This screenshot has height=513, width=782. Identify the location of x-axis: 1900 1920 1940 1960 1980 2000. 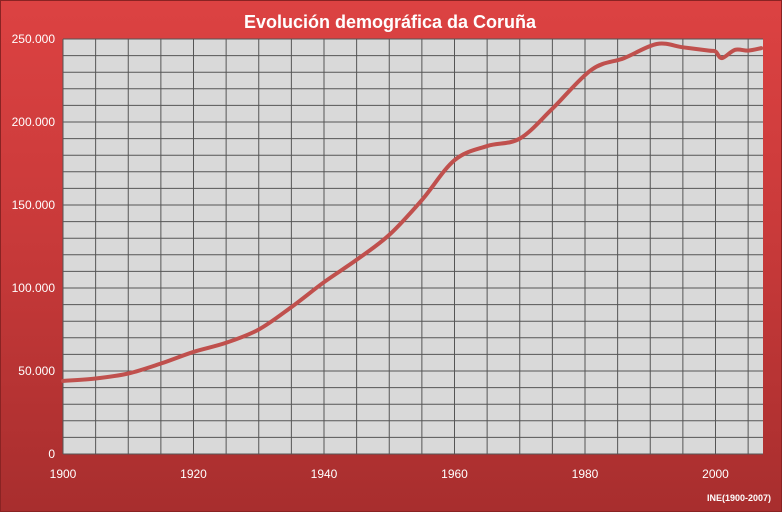
(390, 474).